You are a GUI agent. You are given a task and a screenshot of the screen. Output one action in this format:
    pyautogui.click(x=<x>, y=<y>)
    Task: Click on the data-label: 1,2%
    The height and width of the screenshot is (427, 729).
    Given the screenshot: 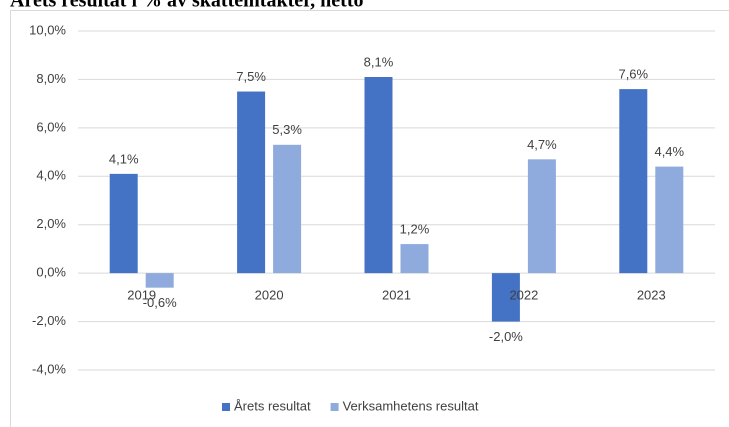 What is the action you would take?
    pyautogui.click(x=415, y=229)
    